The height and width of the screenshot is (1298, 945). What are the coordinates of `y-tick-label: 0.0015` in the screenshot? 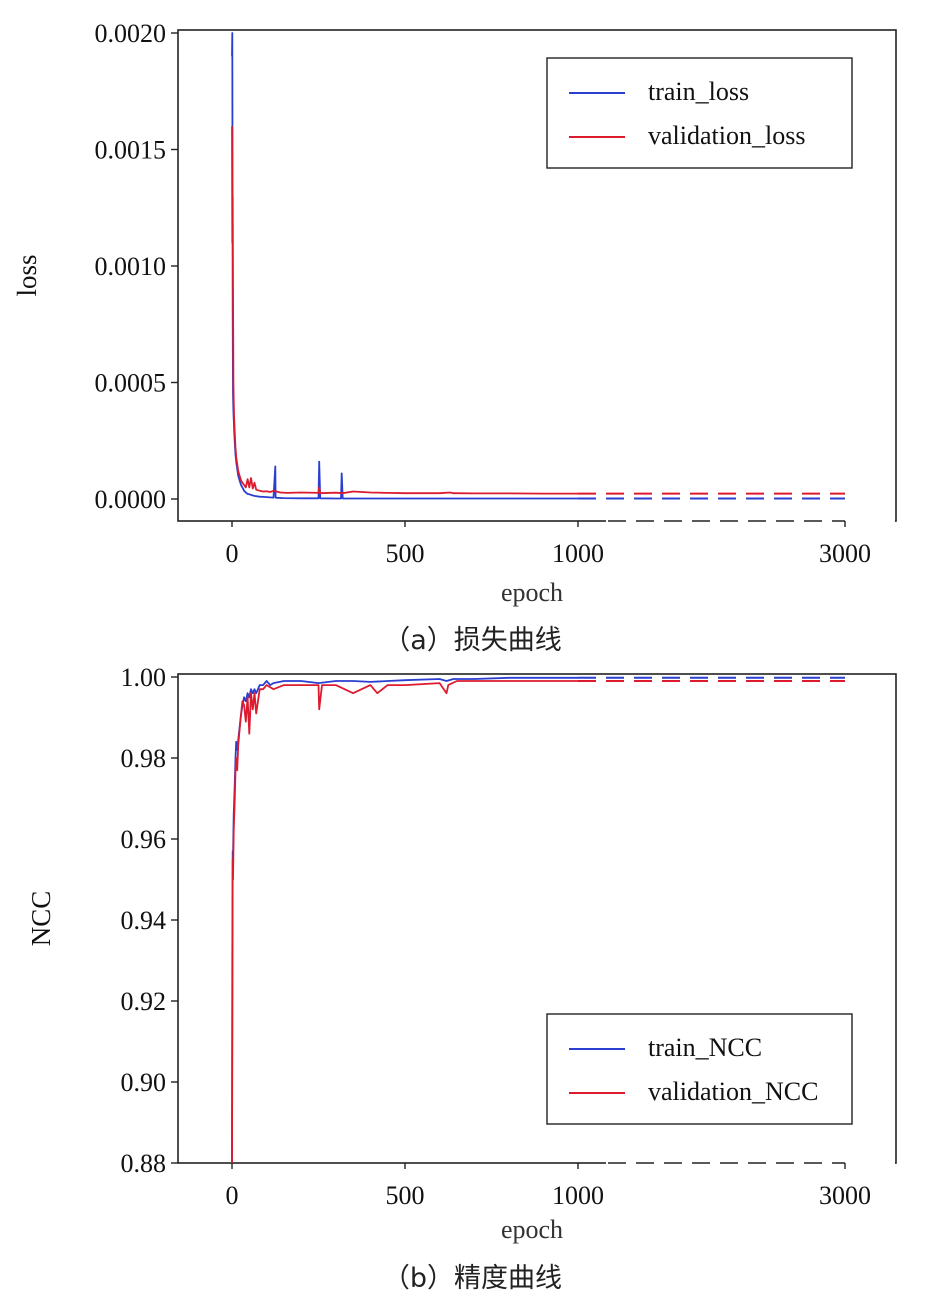 It's located at (131, 150).